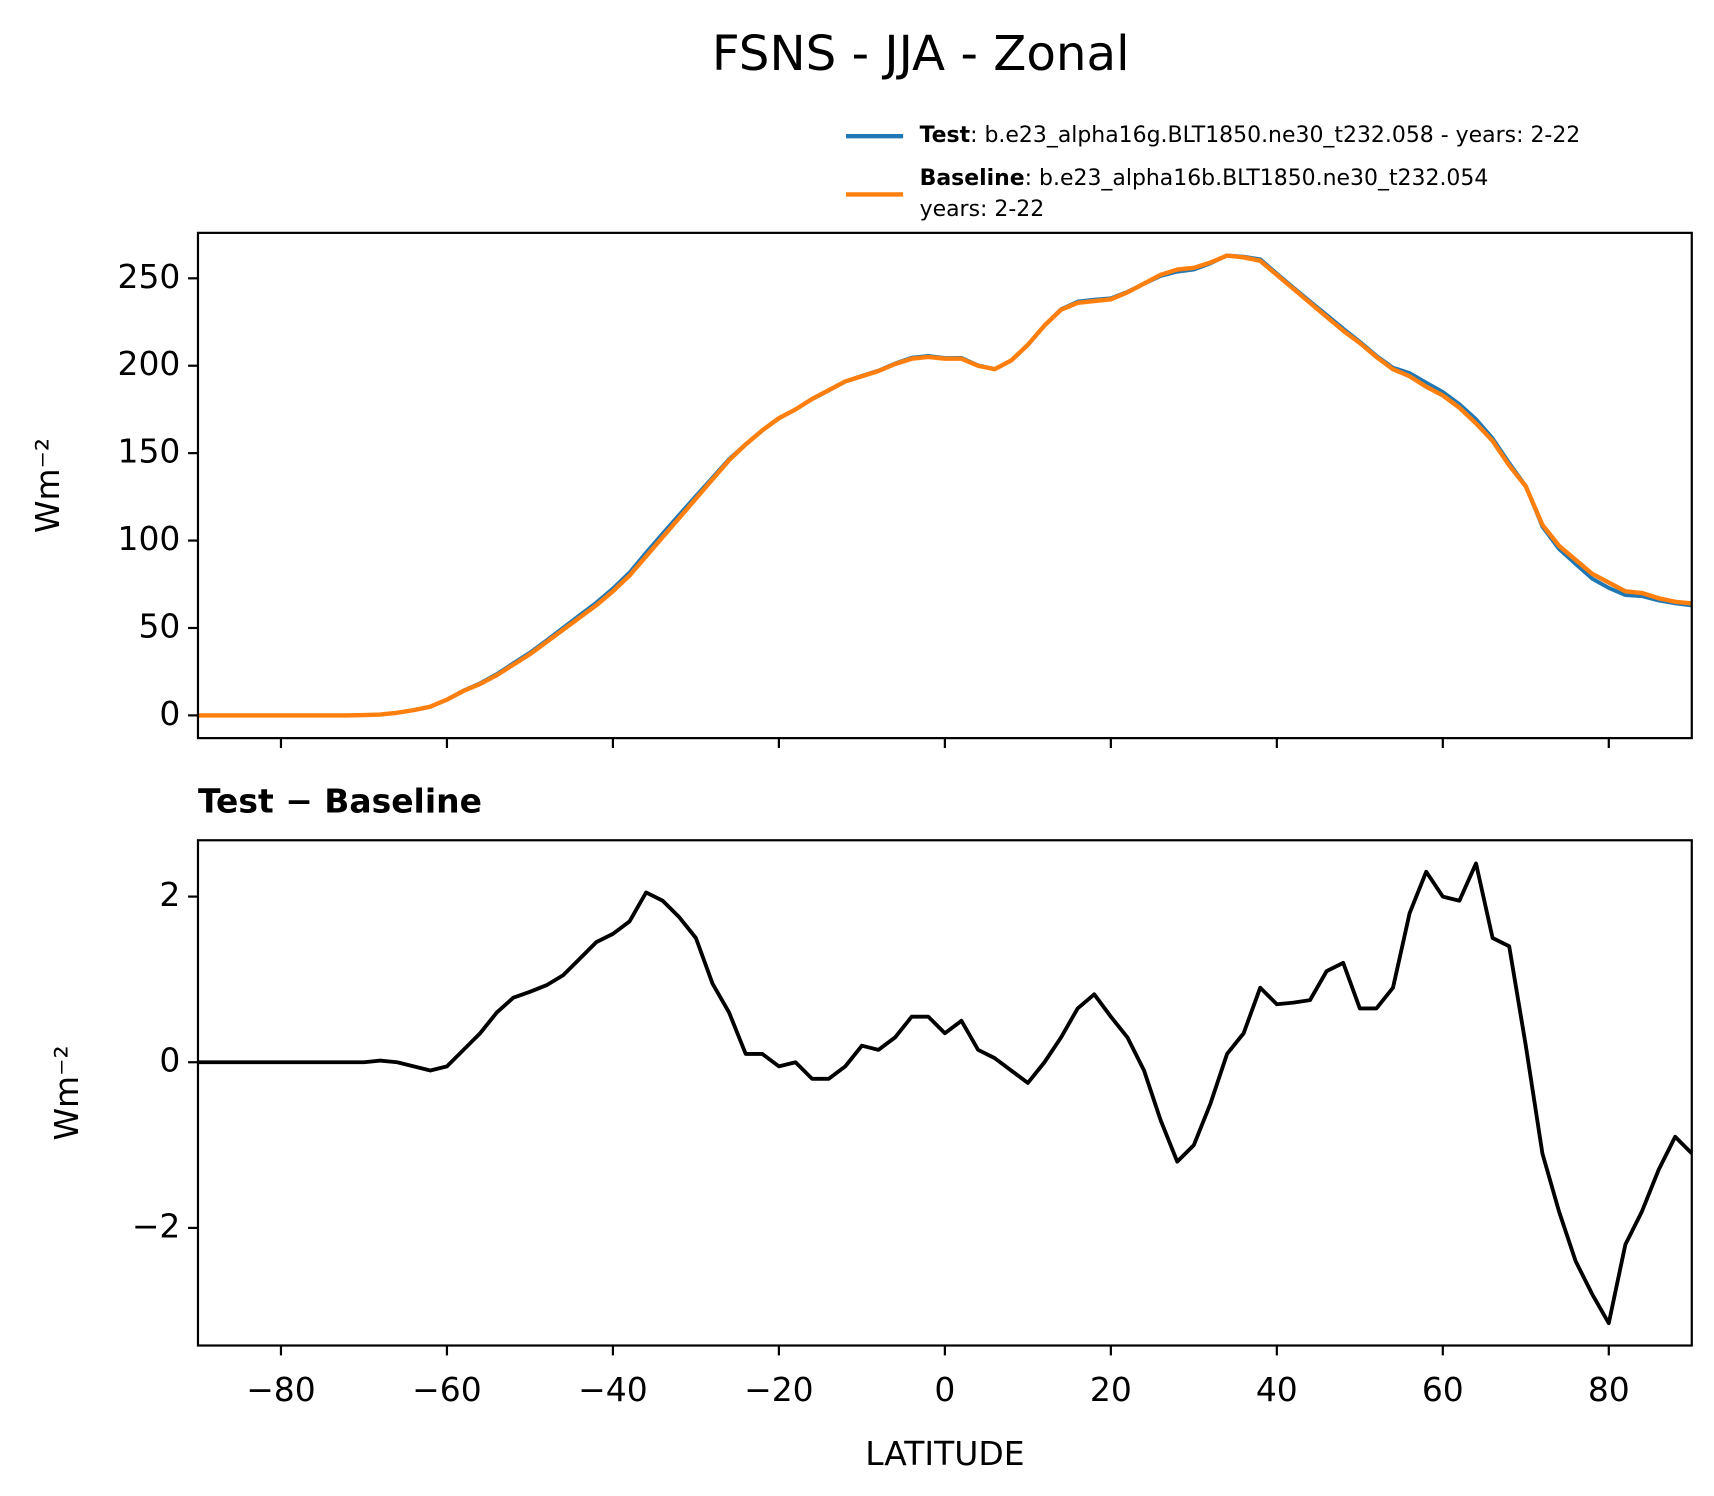  I want to click on y-tick-label: 50, so click(159, 625).